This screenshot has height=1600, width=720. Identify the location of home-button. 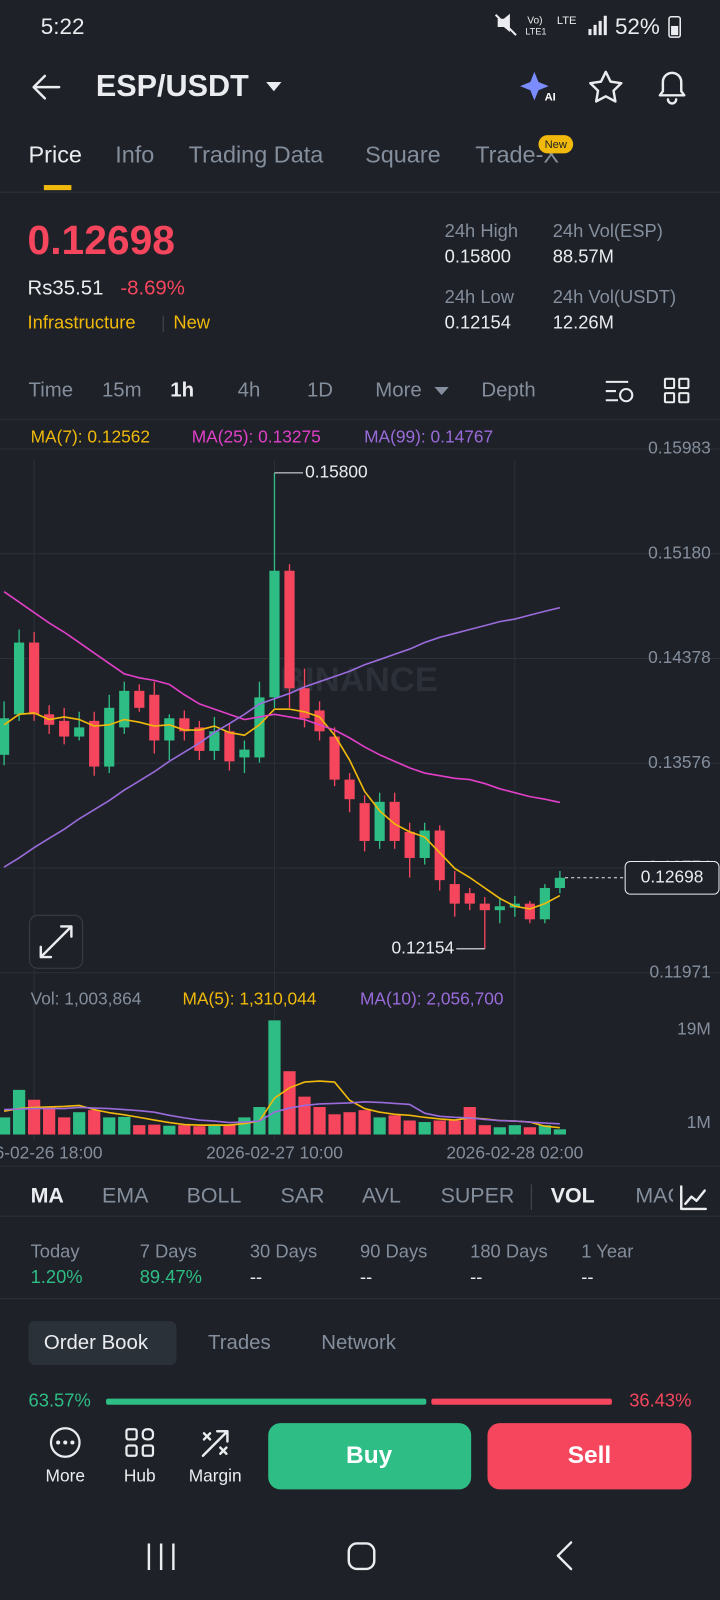
(361, 1556).